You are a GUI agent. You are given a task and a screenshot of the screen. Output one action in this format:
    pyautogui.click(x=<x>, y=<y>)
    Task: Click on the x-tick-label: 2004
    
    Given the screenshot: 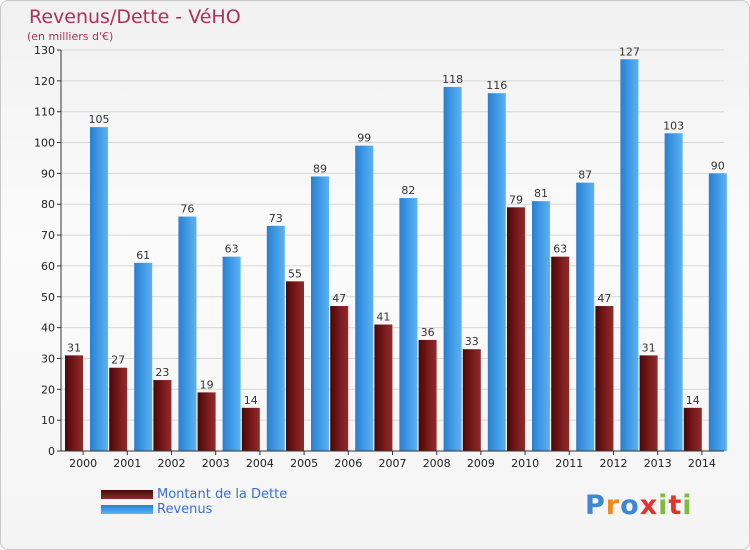 What is the action you would take?
    pyautogui.click(x=260, y=463)
    